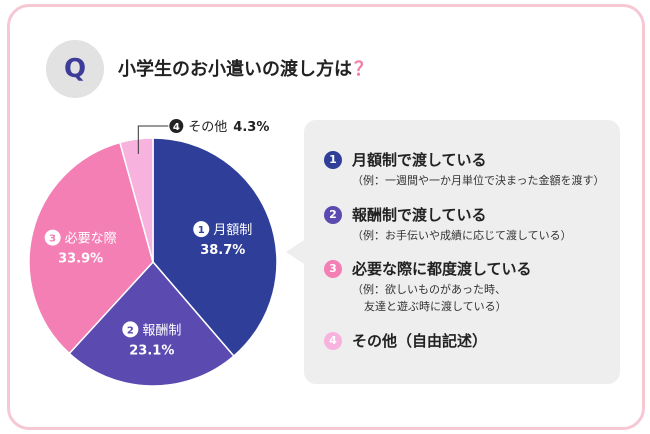 The height and width of the screenshot is (434, 650). What do you see at coordinates (222, 239) in the screenshot?
I see `slice-label-1: 1 月額制 38.7%` at bounding box center [222, 239].